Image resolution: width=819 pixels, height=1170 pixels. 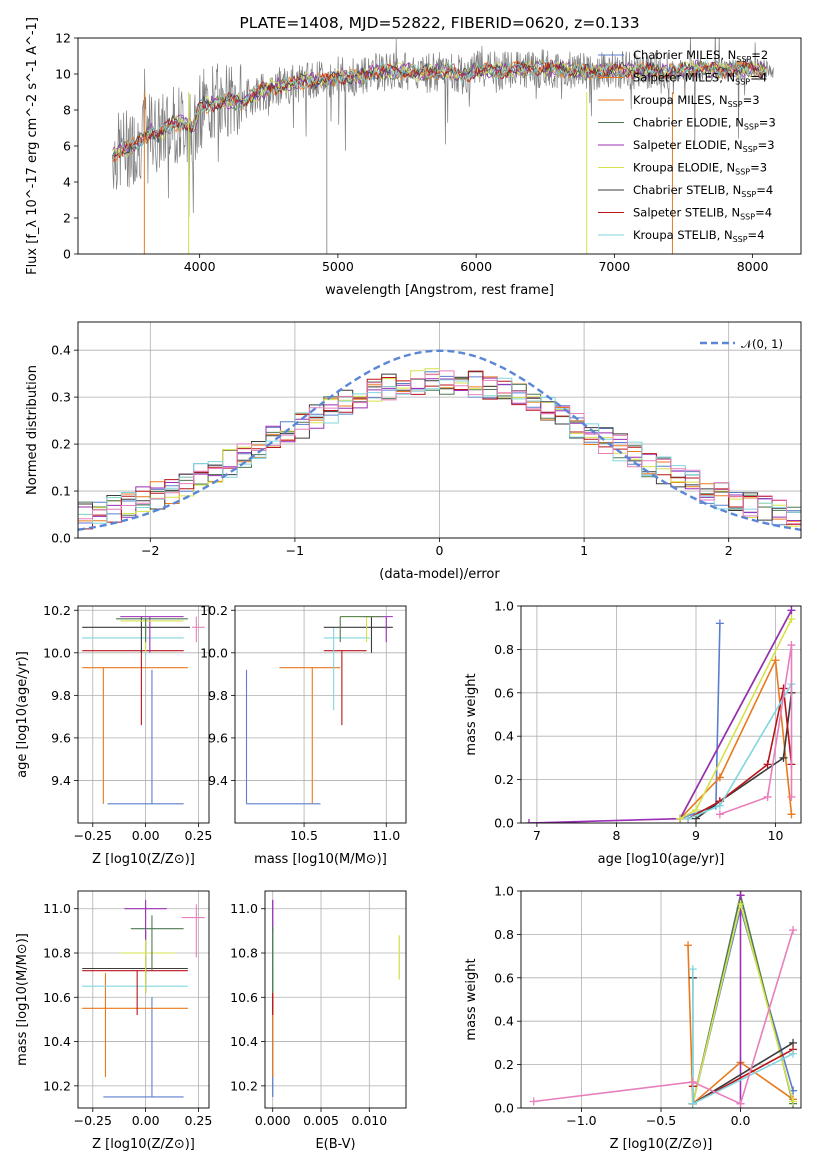 What do you see at coordinates (537, 835) in the screenshot?
I see `x-tick-label: 7` at bounding box center [537, 835].